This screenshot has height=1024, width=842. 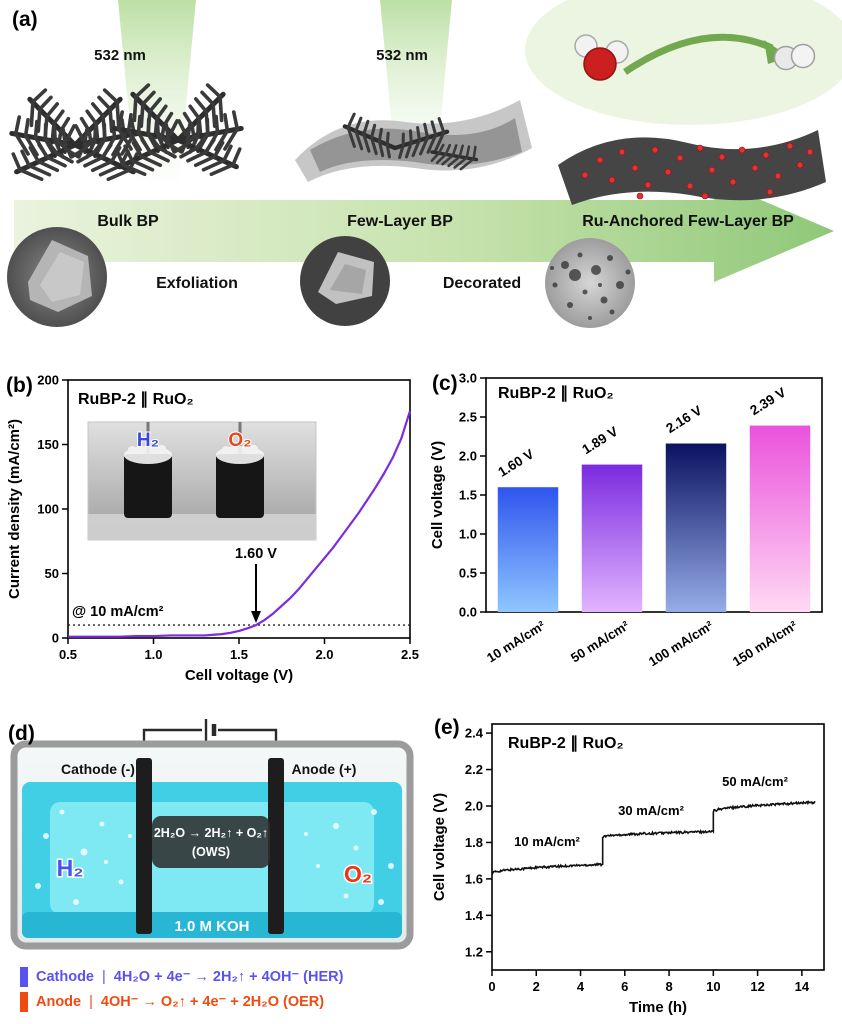 I want to click on bars-legend-label: RuBP-2 ∥ RuO₂, so click(x=556, y=393).